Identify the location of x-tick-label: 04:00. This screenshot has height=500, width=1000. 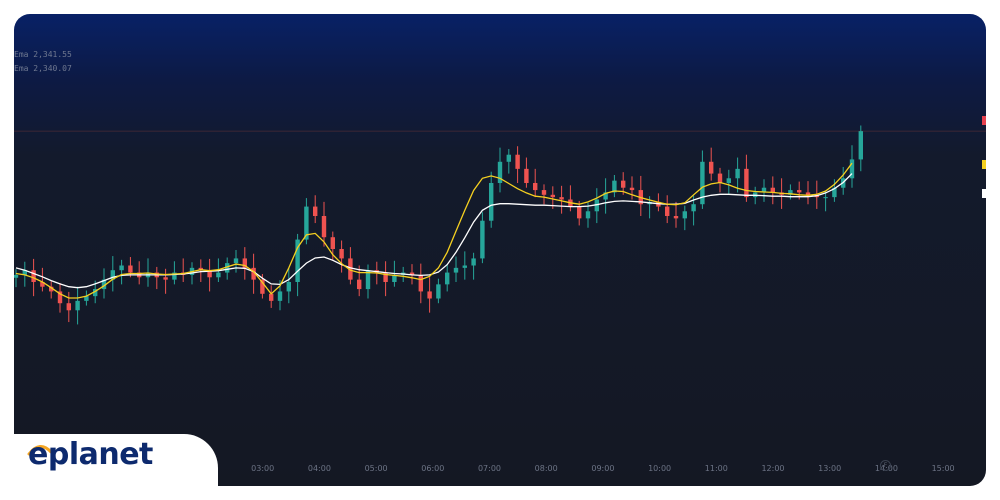
(319, 468).